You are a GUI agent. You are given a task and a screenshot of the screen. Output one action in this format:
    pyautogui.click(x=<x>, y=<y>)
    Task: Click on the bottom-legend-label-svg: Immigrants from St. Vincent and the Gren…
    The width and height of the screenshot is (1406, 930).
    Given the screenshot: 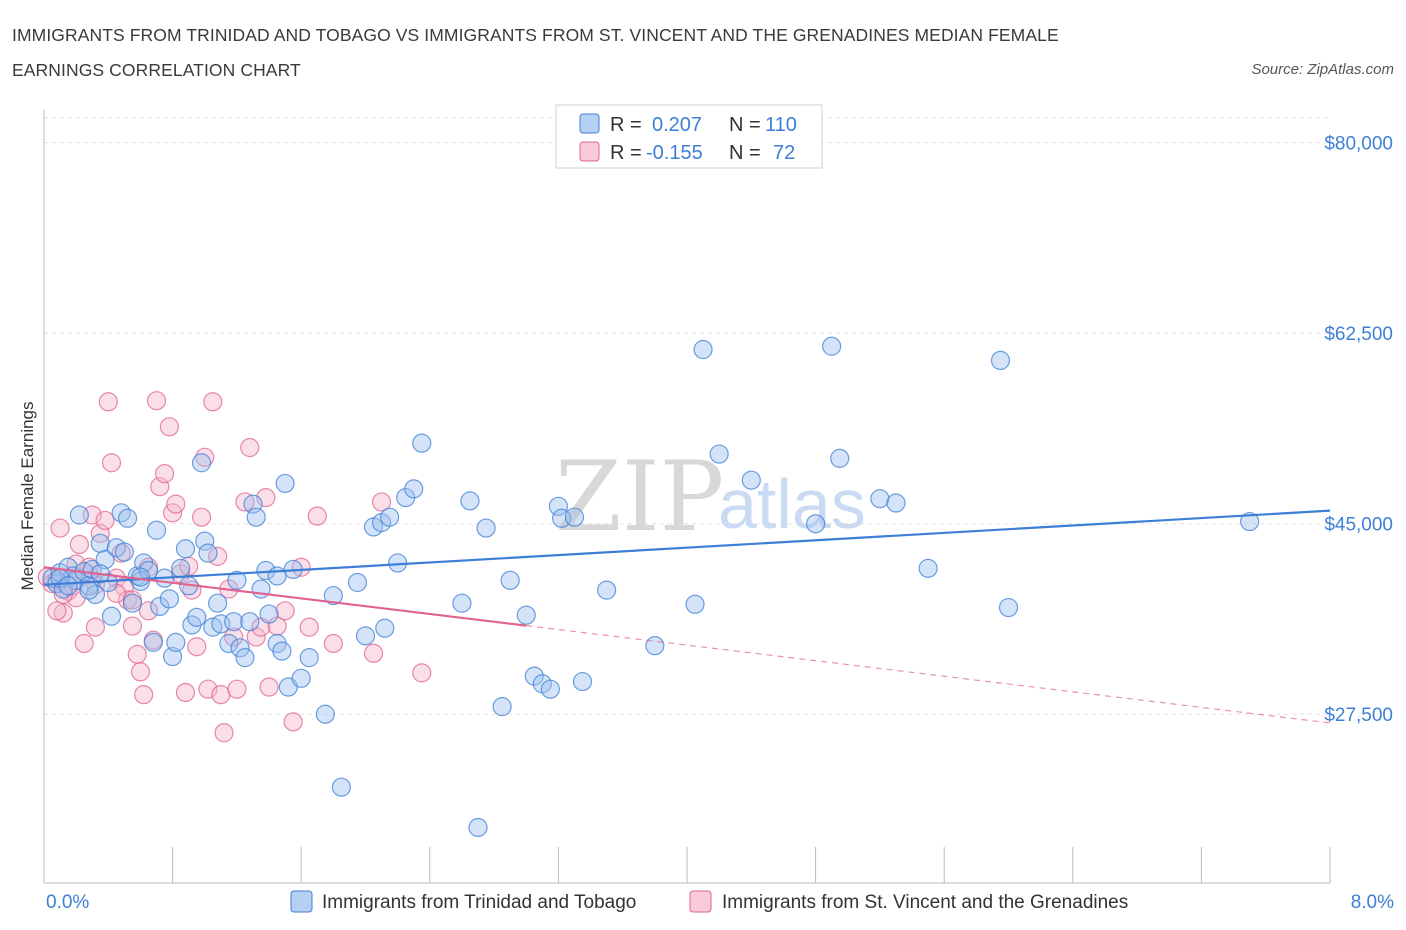 What is the action you would take?
    pyautogui.click(x=925, y=902)
    